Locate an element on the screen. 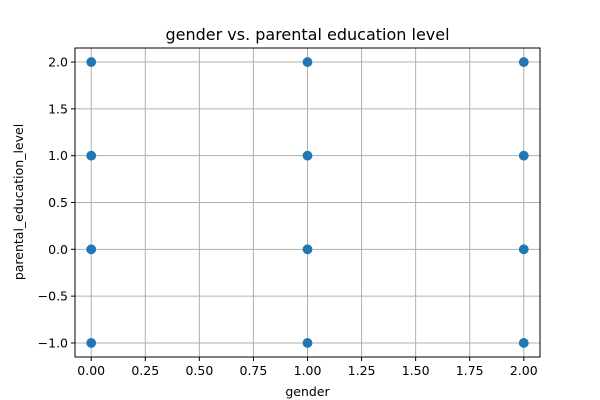 The height and width of the screenshot is (400, 600). x-tick-label: 1.00 is located at coordinates (308, 370).